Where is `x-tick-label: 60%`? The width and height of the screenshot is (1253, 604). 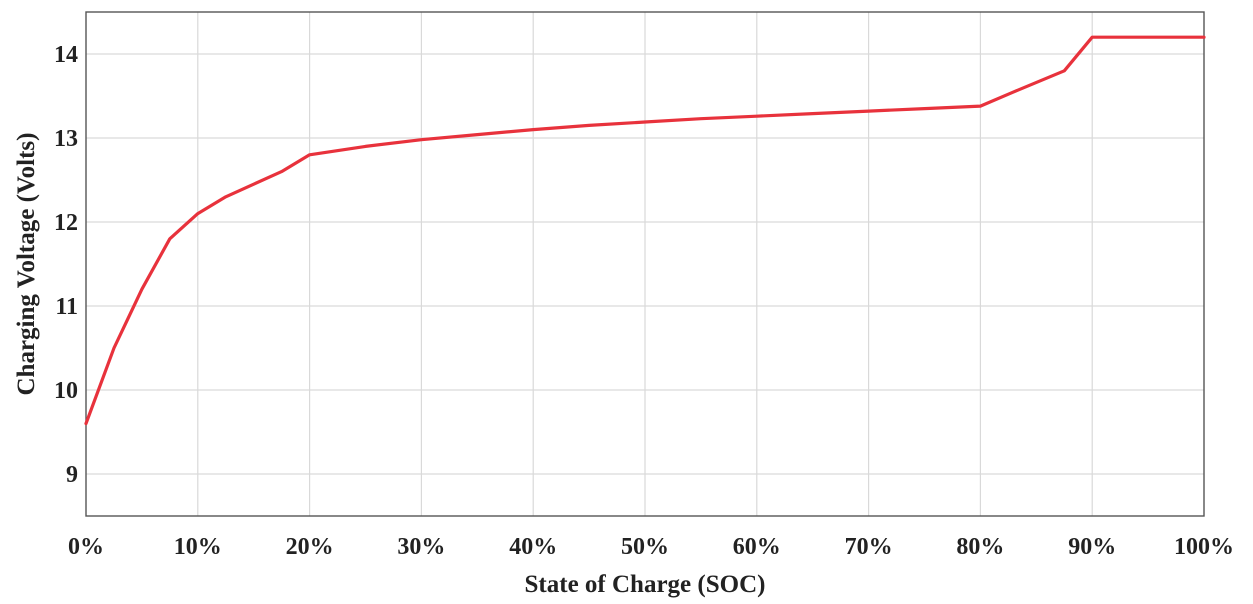
x-tick-label: 60% is located at coordinates (757, 547).